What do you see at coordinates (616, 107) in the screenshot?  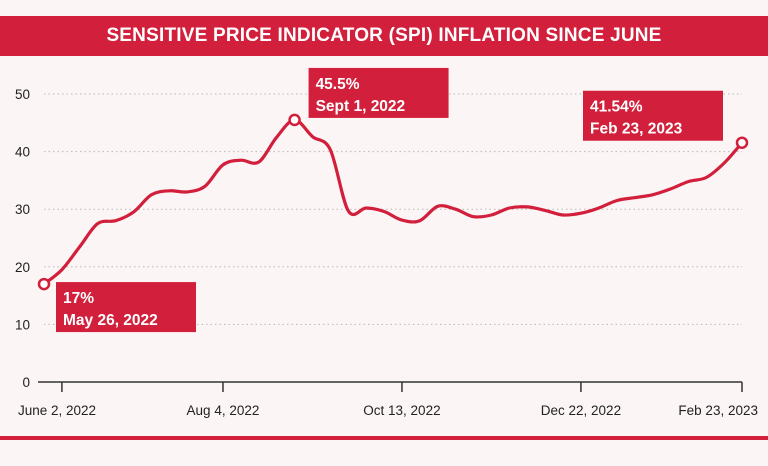 I see `callout-value: 41.54%` at bounding box center [616, 107].